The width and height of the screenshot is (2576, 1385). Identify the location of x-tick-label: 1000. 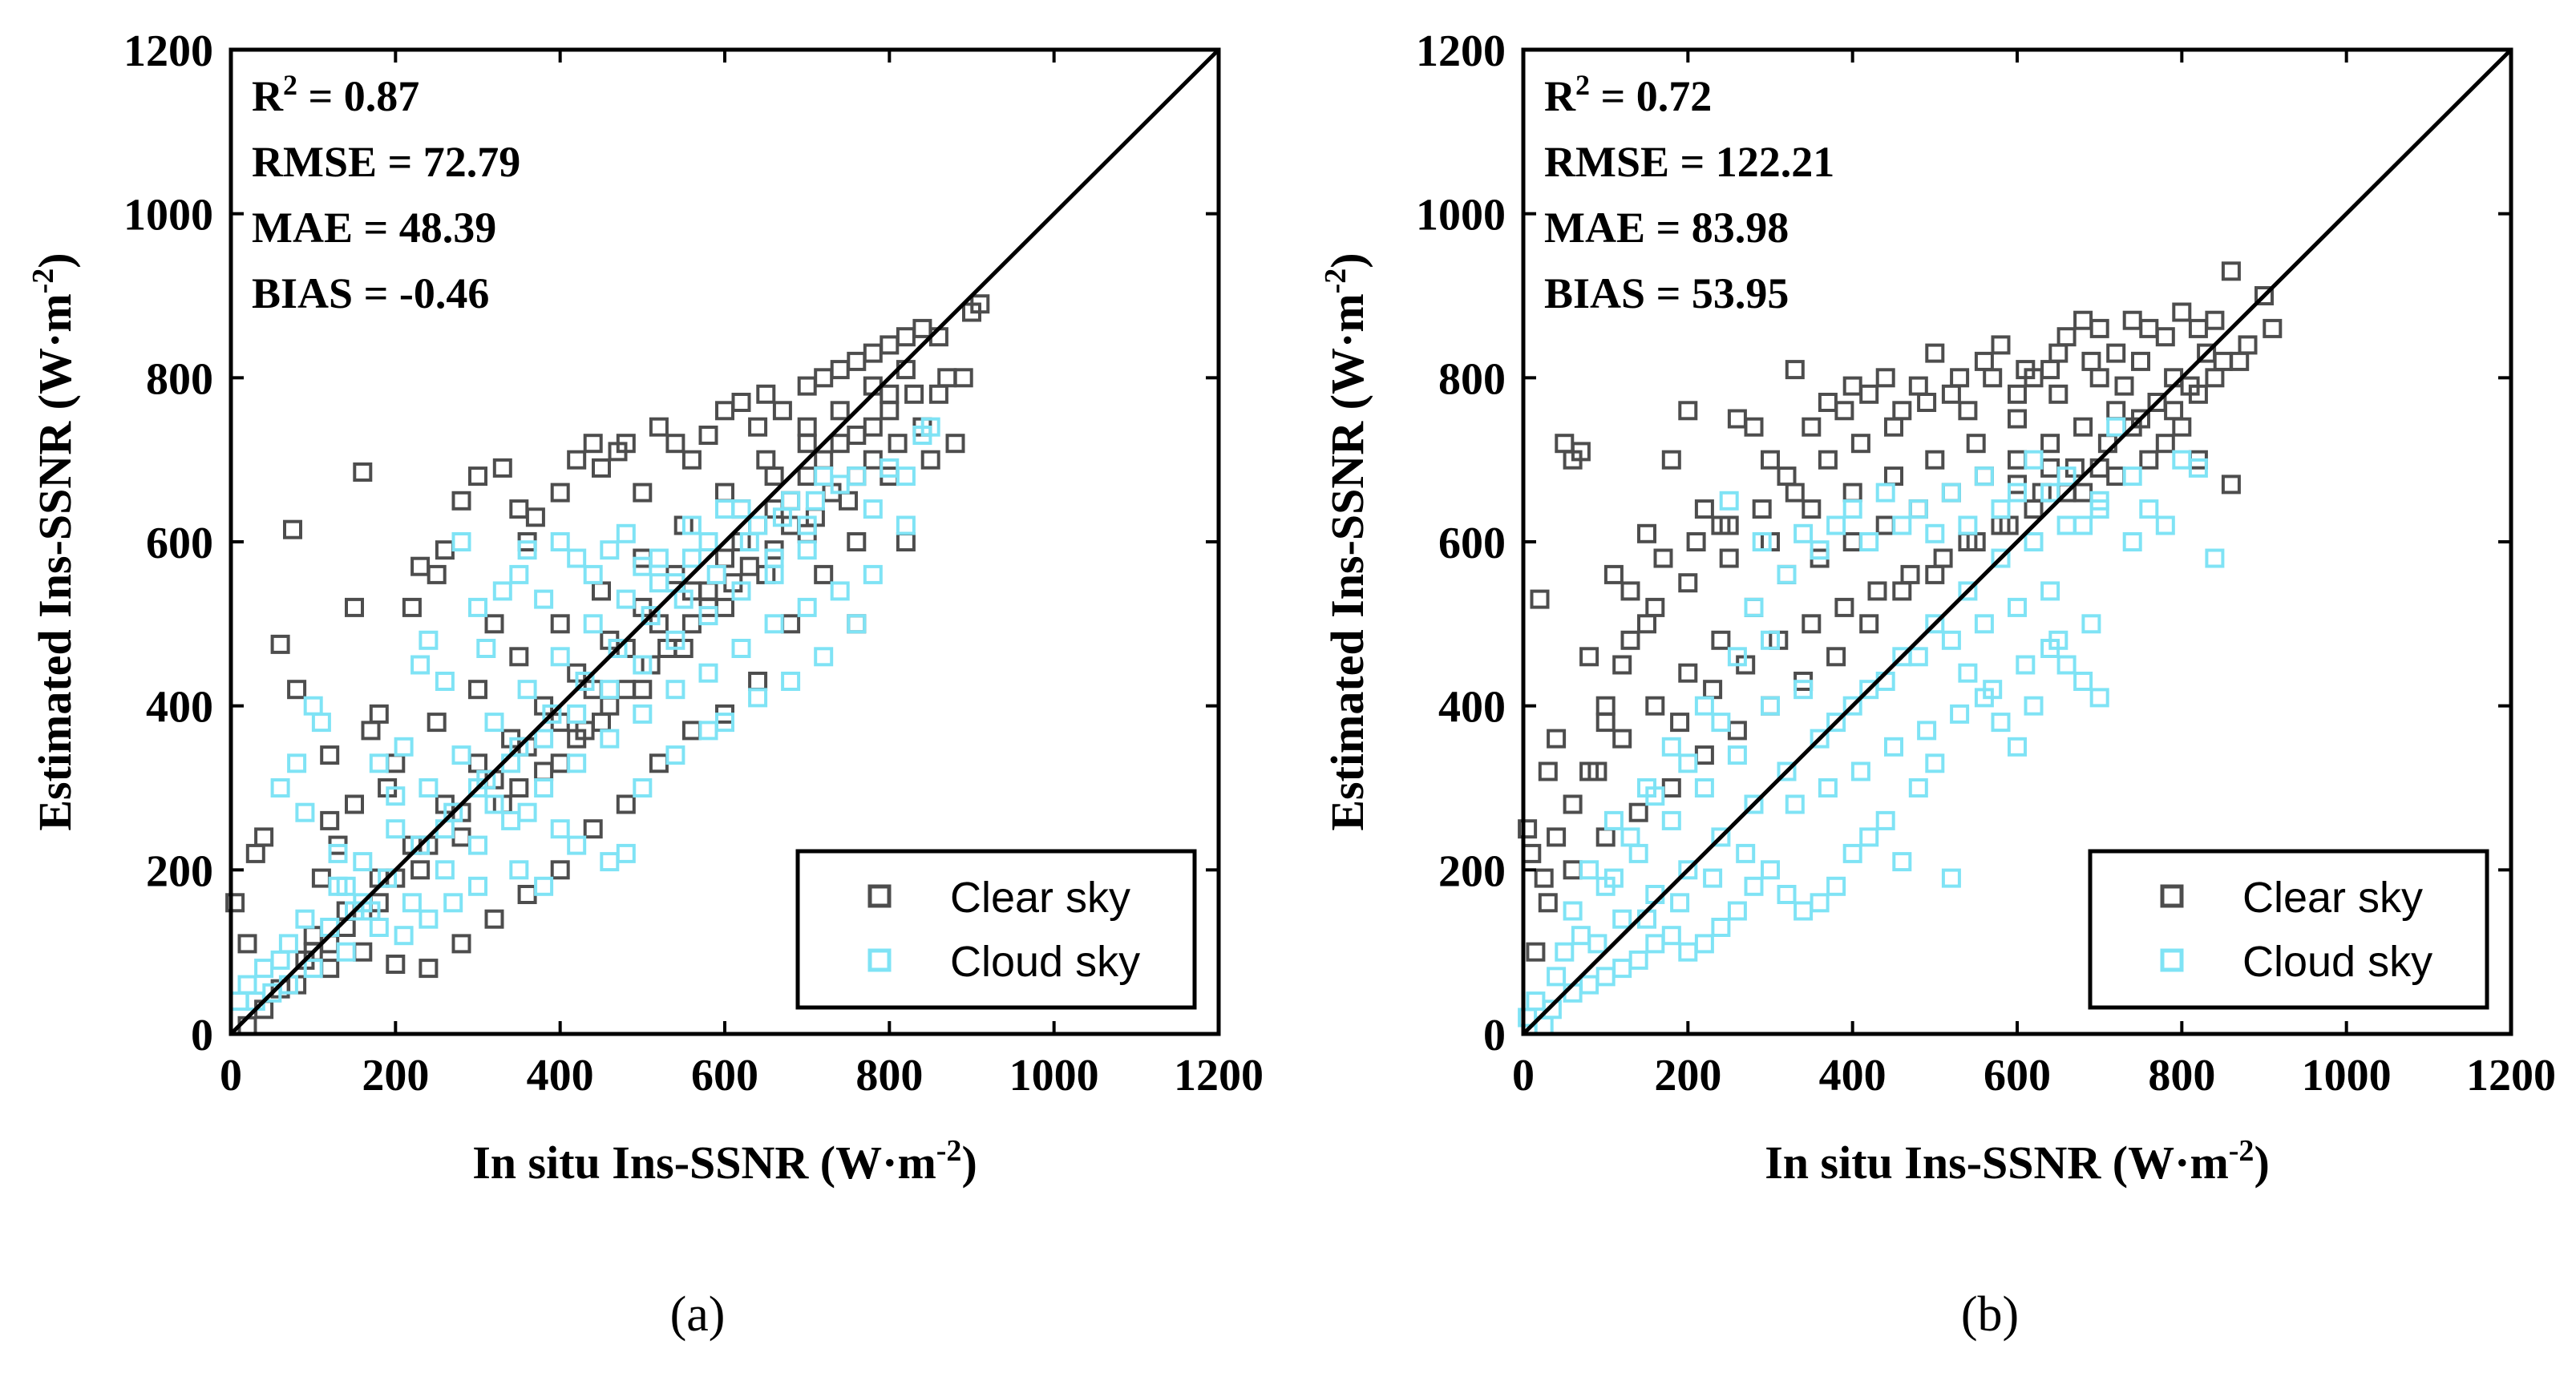
(2347, 1075).